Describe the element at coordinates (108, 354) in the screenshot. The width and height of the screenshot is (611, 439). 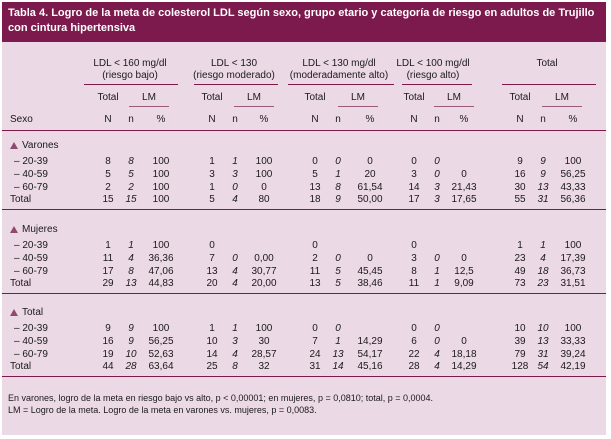
I see `table-cell: 19` at that location.